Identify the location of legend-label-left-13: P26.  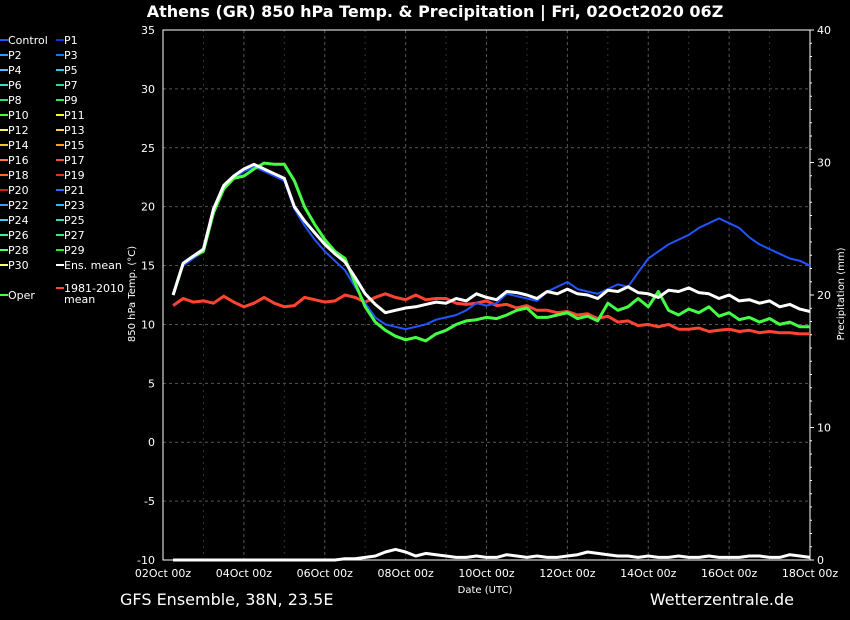
(18, 235).